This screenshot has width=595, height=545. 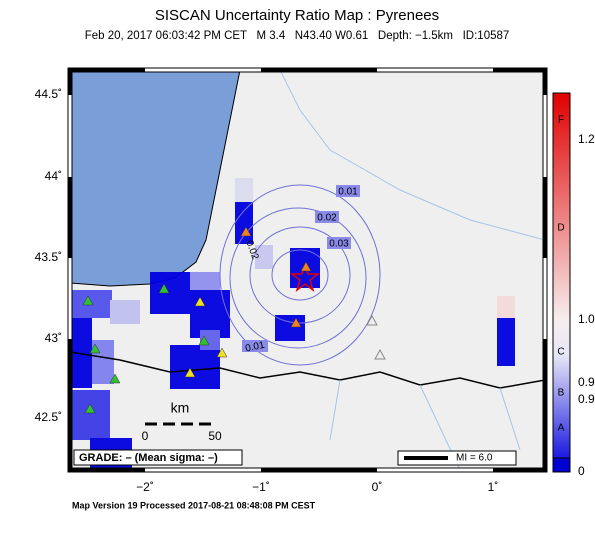 I want to click on colorbar-tick: 1.2, so click(x=586, y=139).